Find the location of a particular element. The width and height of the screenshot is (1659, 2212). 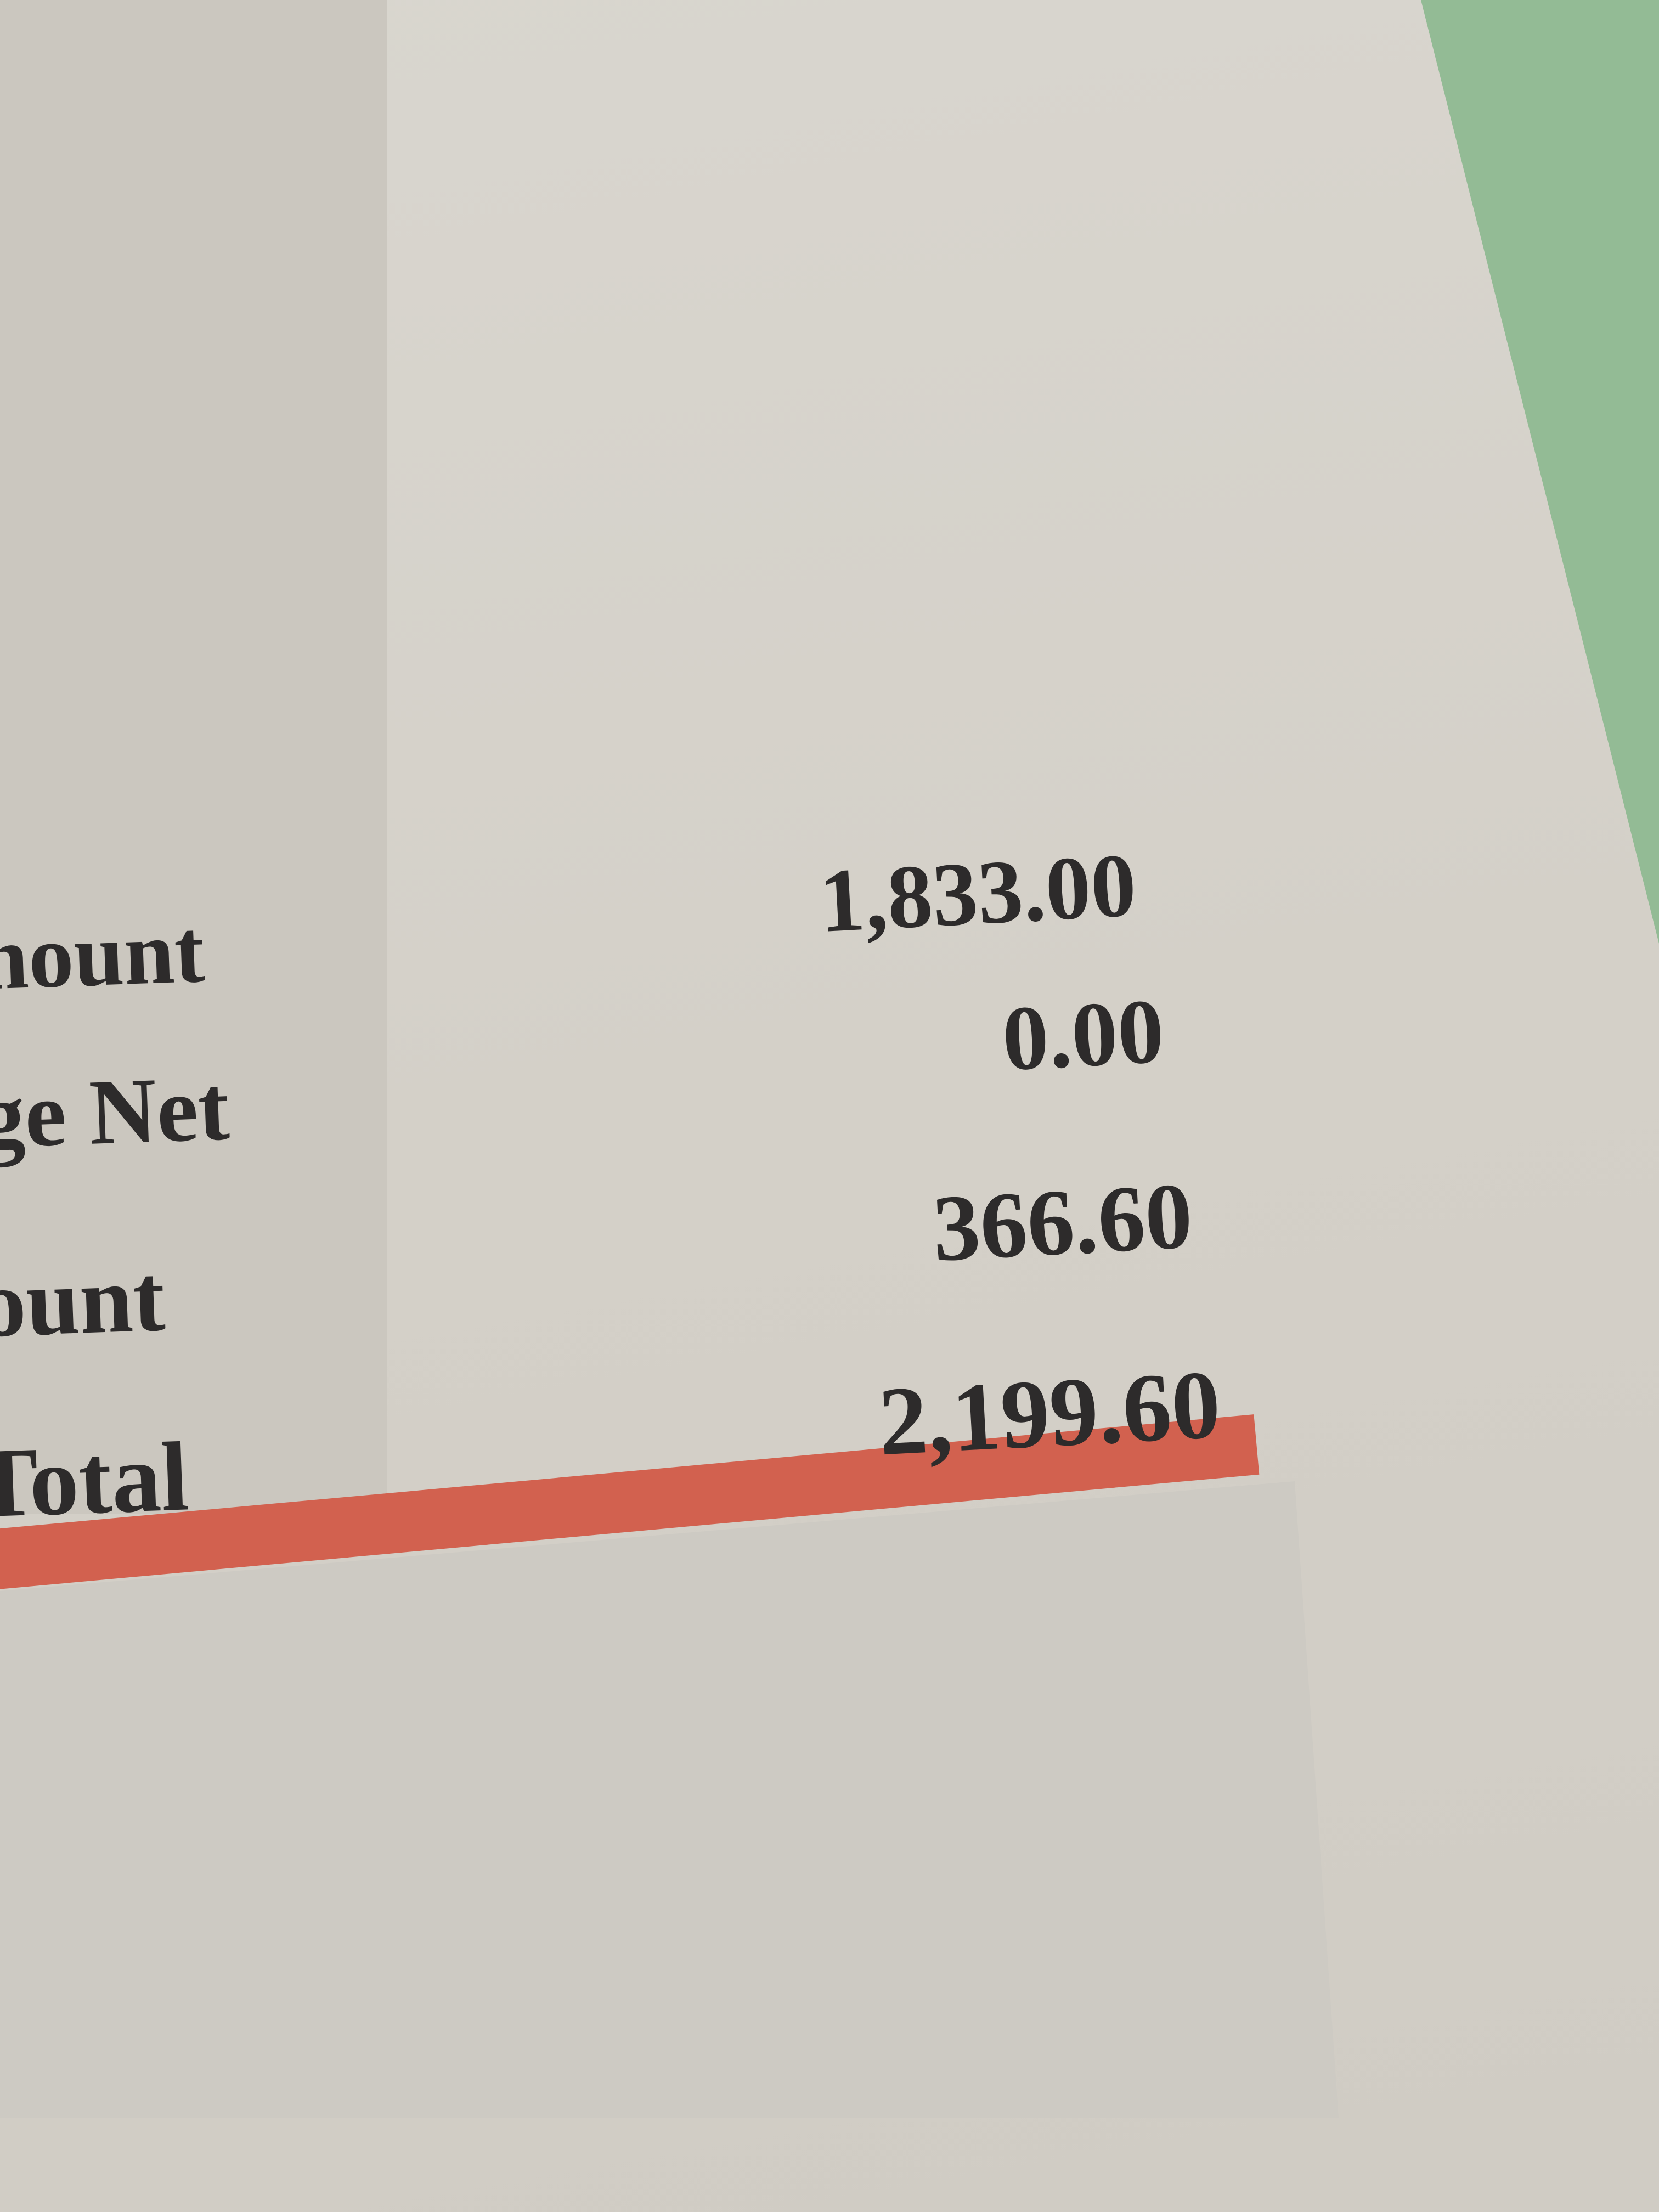

value-net: 0.00 is located at coordinates (1083, 1035).